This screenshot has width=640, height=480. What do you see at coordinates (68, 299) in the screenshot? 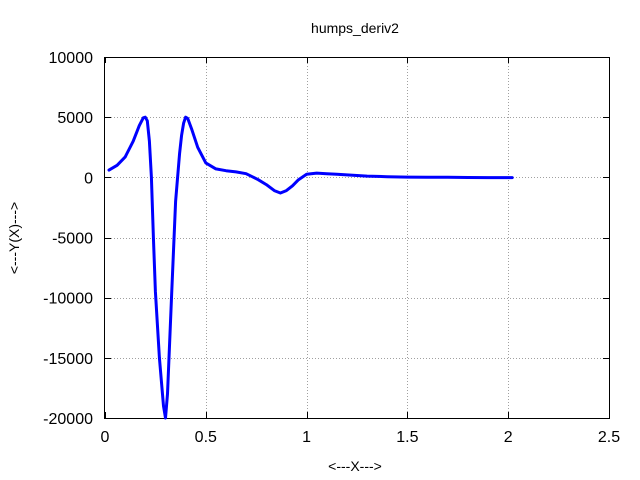
I see `y-tick-label: -10000` at bounding box center [68, 299].